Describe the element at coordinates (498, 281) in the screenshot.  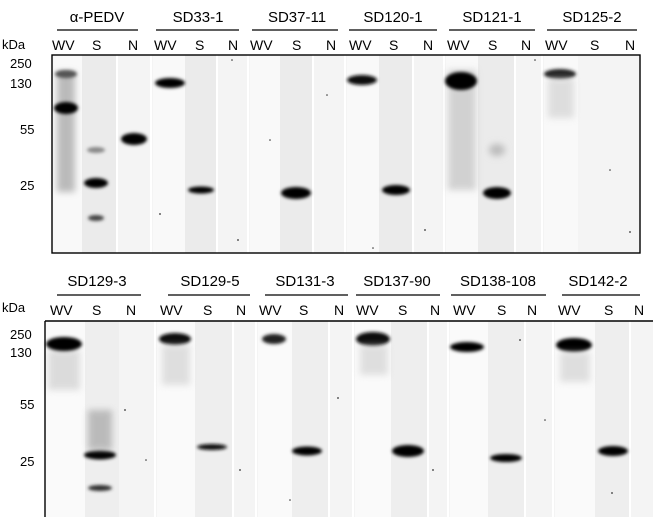
I see `blot-title: SD138-108` at that location.